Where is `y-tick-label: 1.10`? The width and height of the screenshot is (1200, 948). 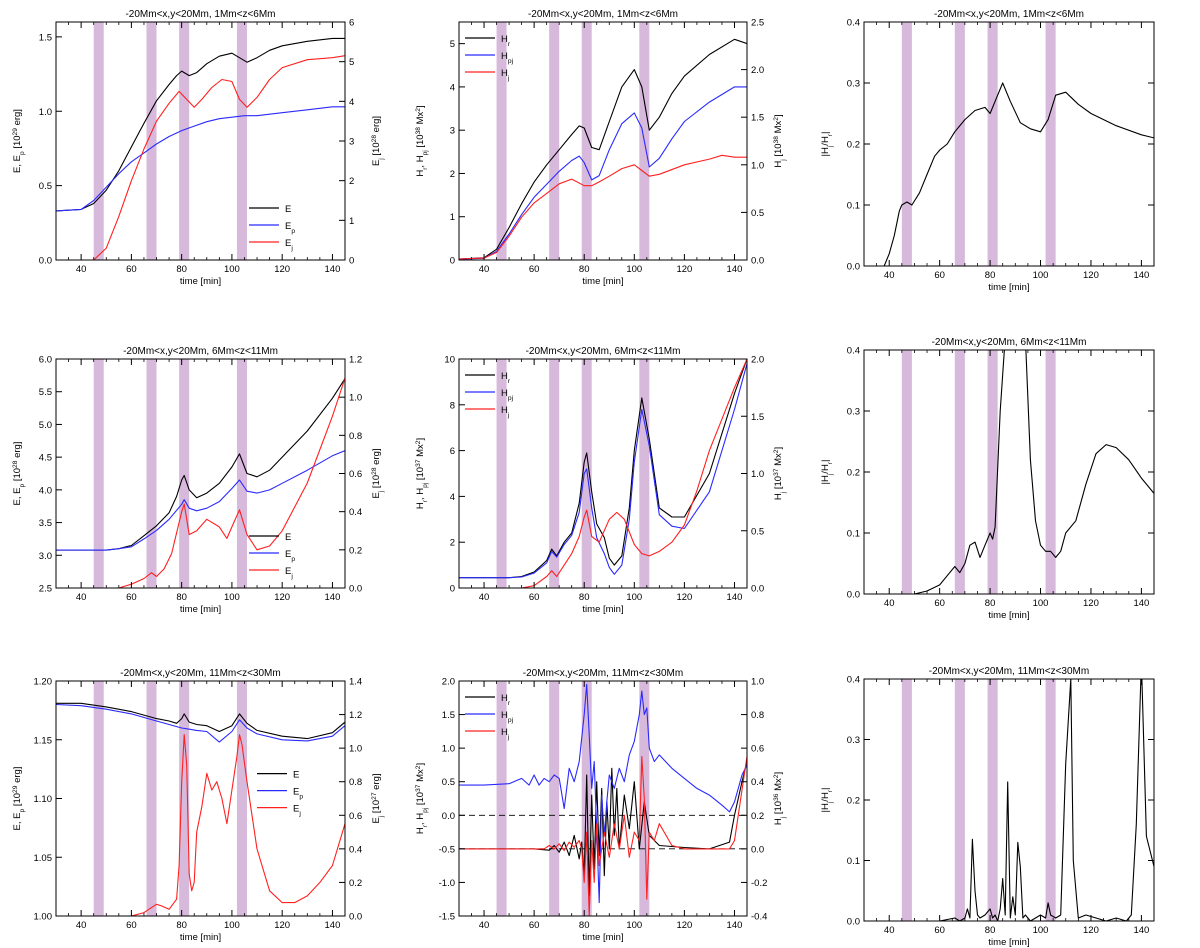
y-tick-label: 1.10 is located at coordinates (43, 799).